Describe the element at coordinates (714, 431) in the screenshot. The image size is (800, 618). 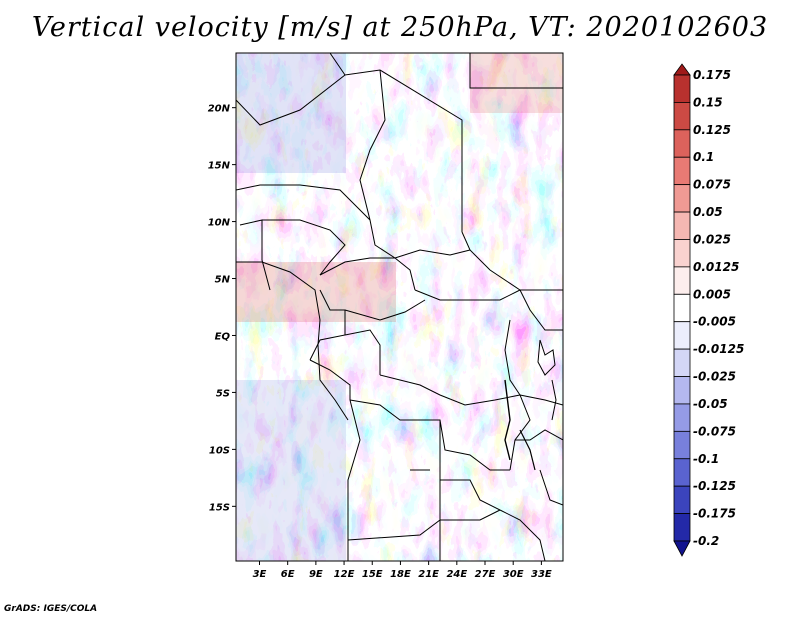
I see `colorbar-level-label: -0.075` at that location.